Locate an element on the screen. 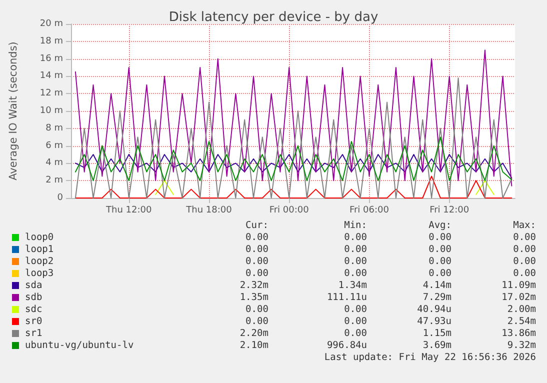 The image size is (547, 383). text: Cur: is located at coordinates (256, 226).